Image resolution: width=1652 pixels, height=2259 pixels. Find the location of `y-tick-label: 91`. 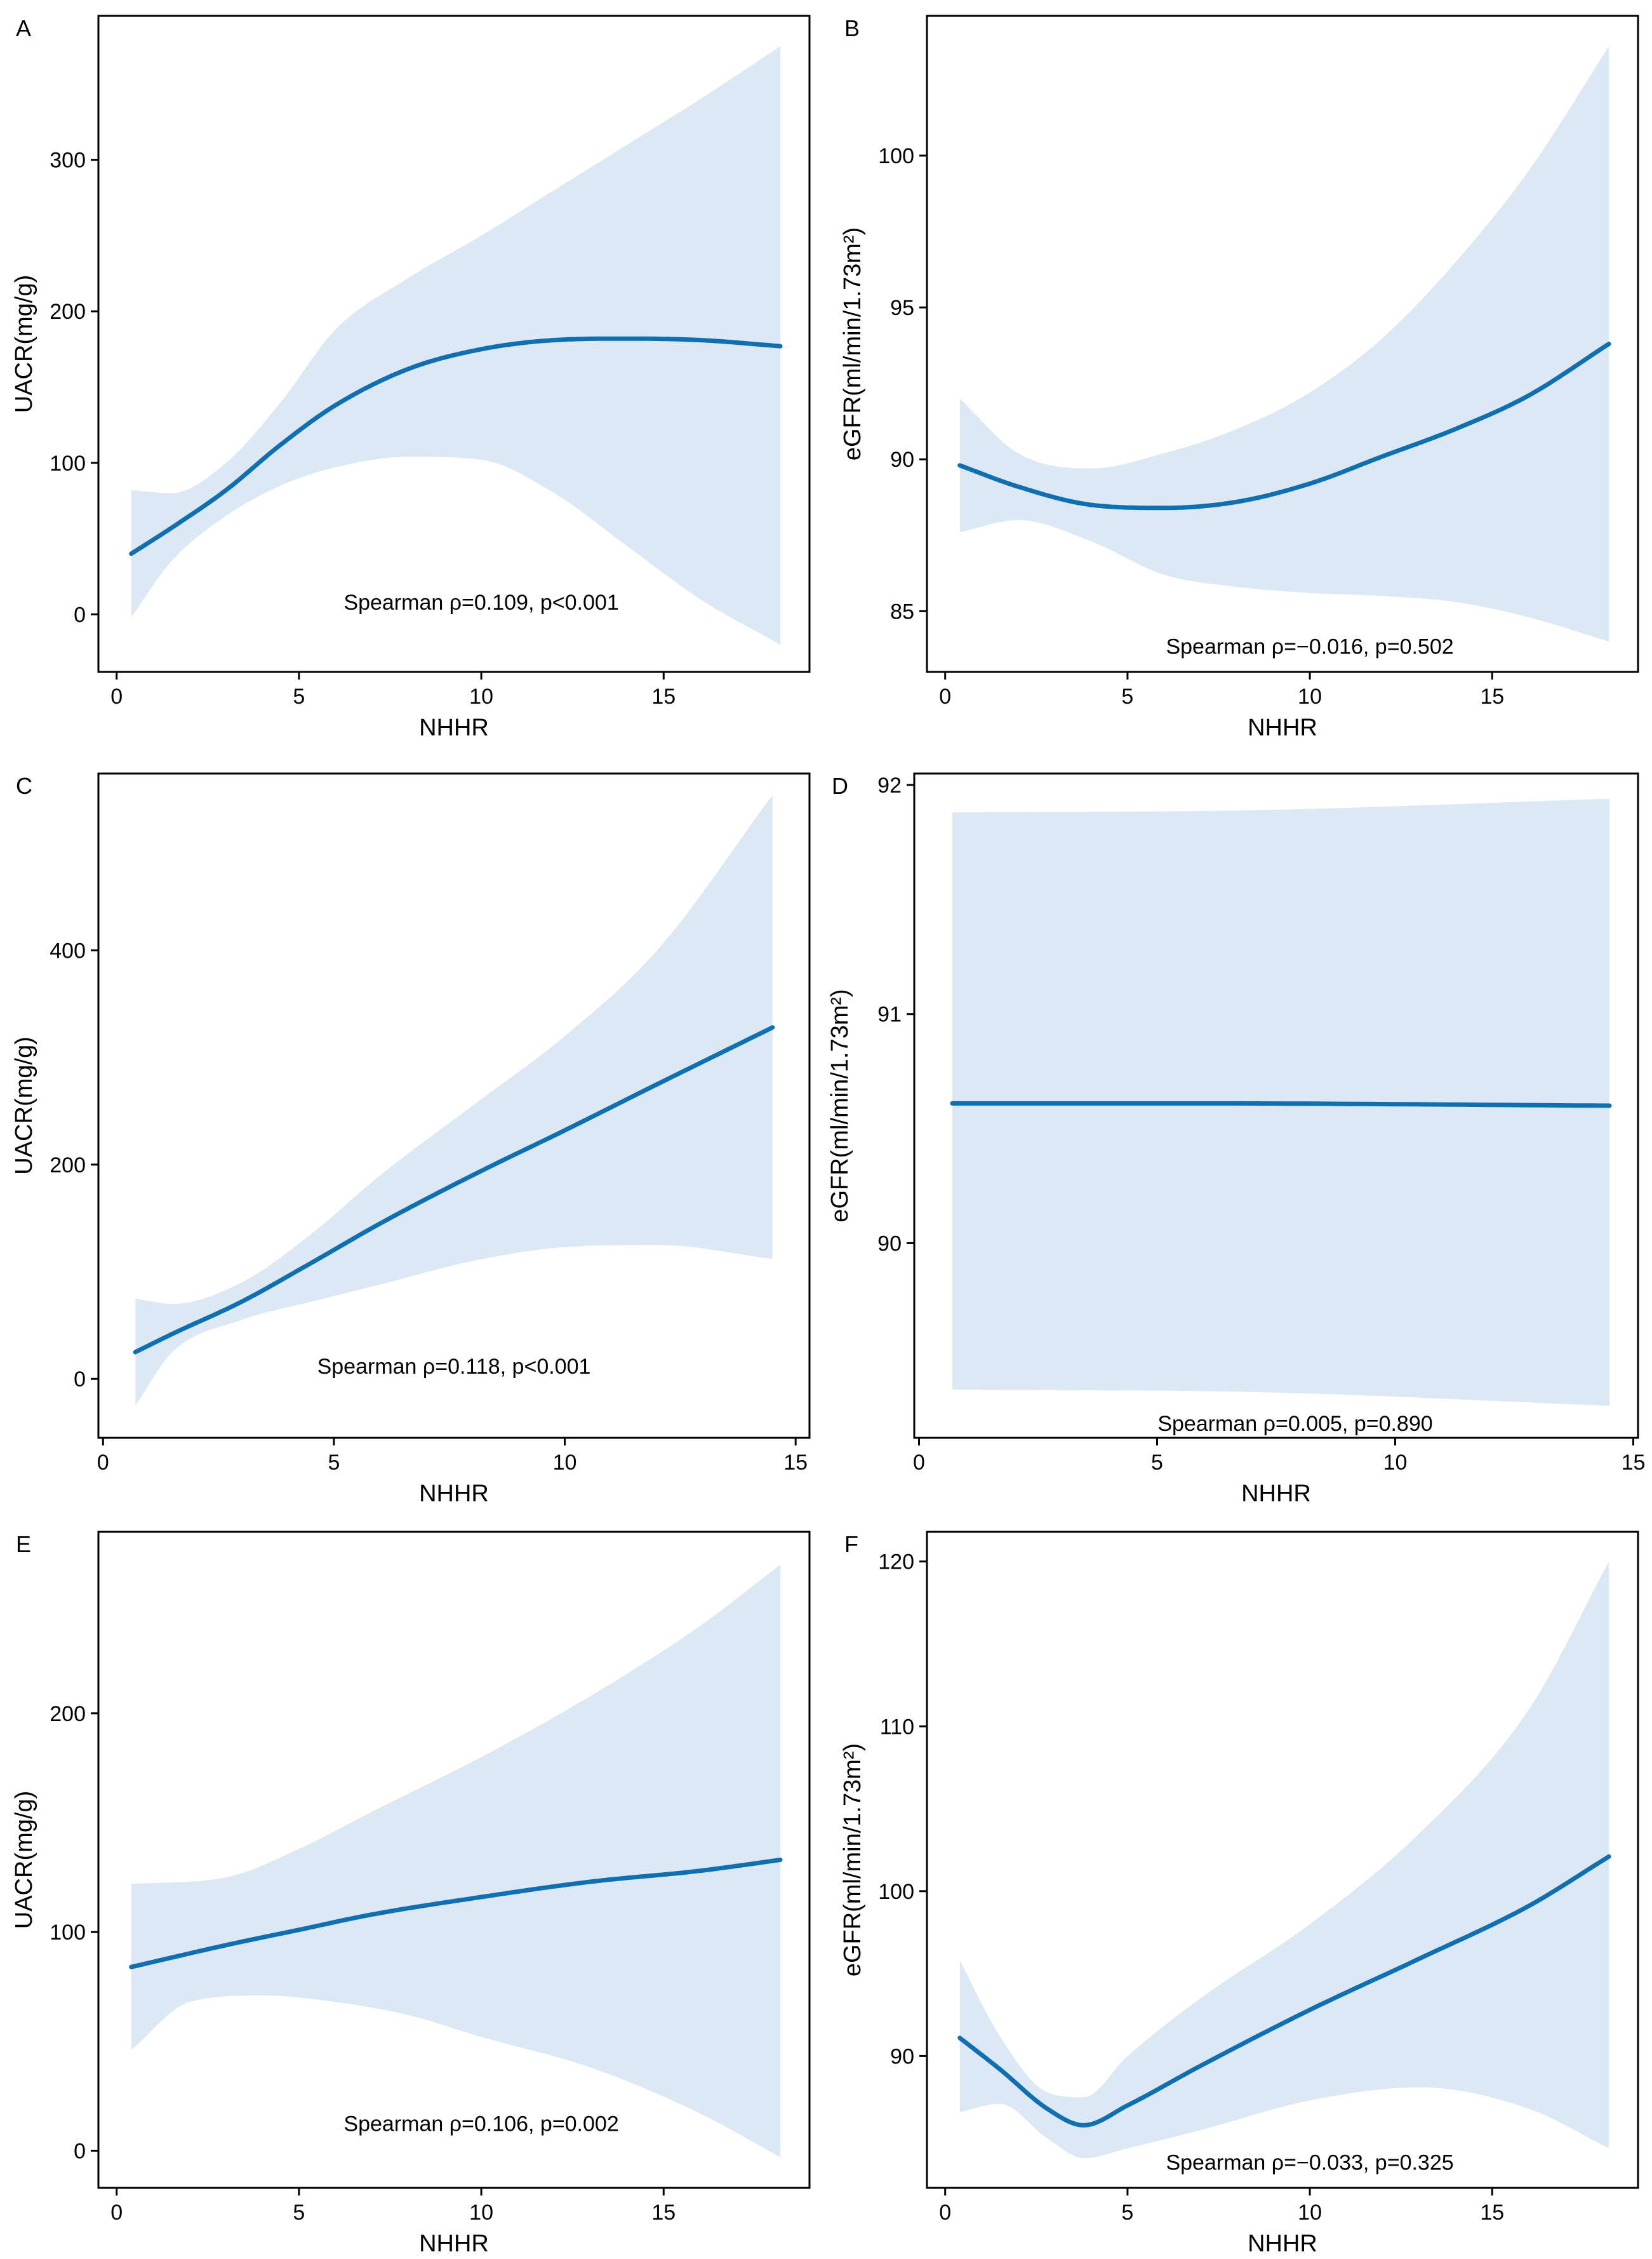

y-tick-label: 91 is located at coordinates (889, 1015).